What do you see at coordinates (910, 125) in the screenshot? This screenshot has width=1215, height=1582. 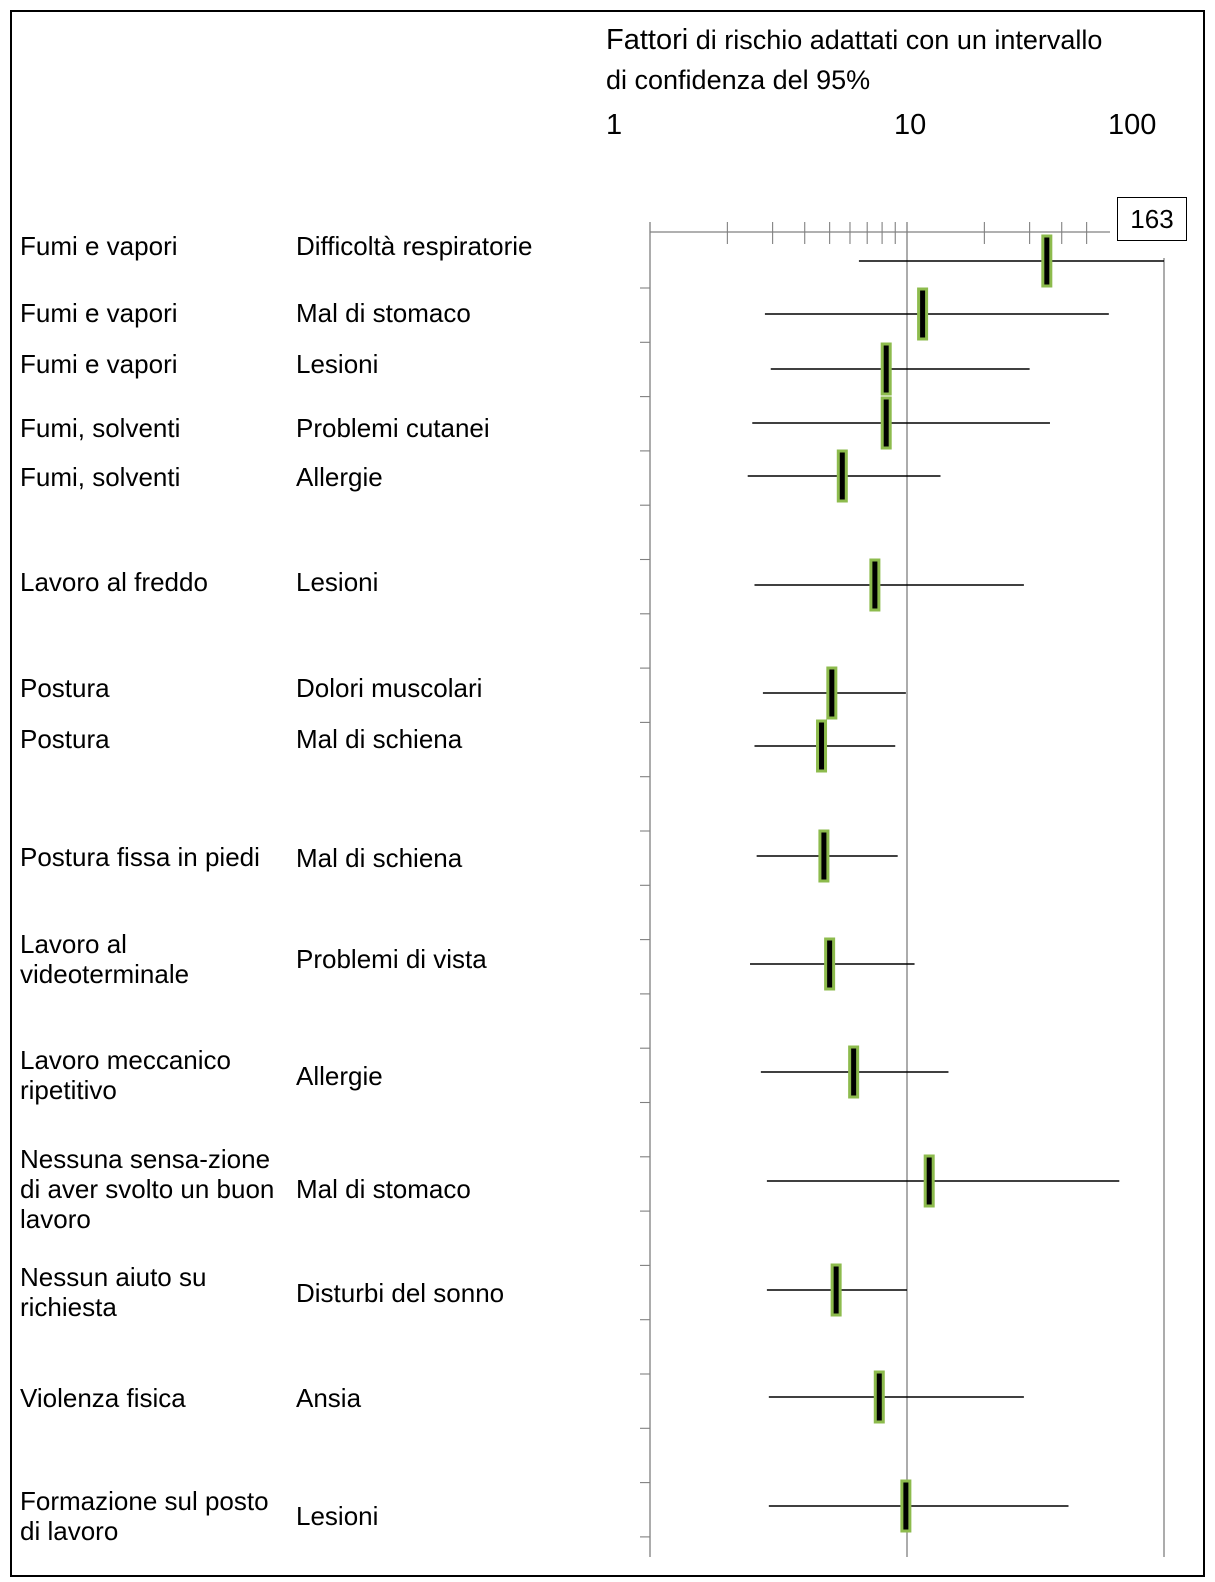 I see `scale-label-10: 10` at bounding box center [910, 125].